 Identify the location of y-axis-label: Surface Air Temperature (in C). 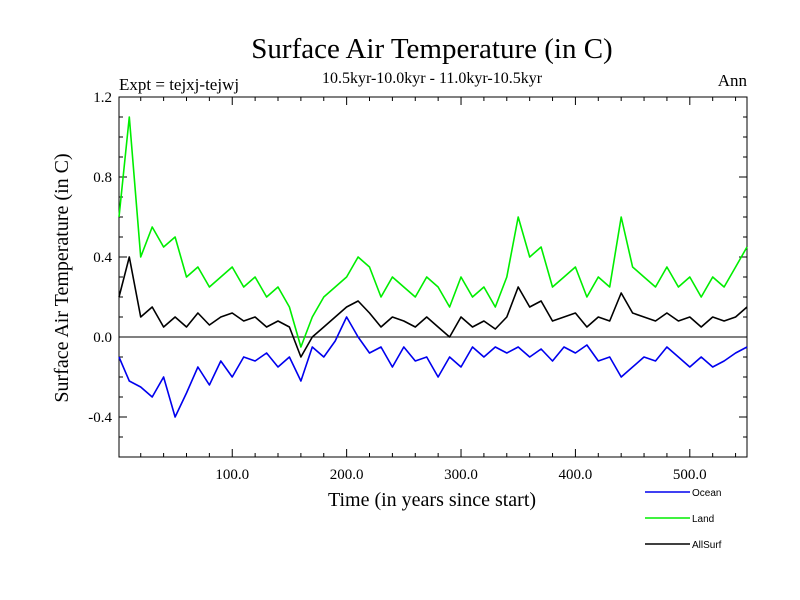
(62, 277).